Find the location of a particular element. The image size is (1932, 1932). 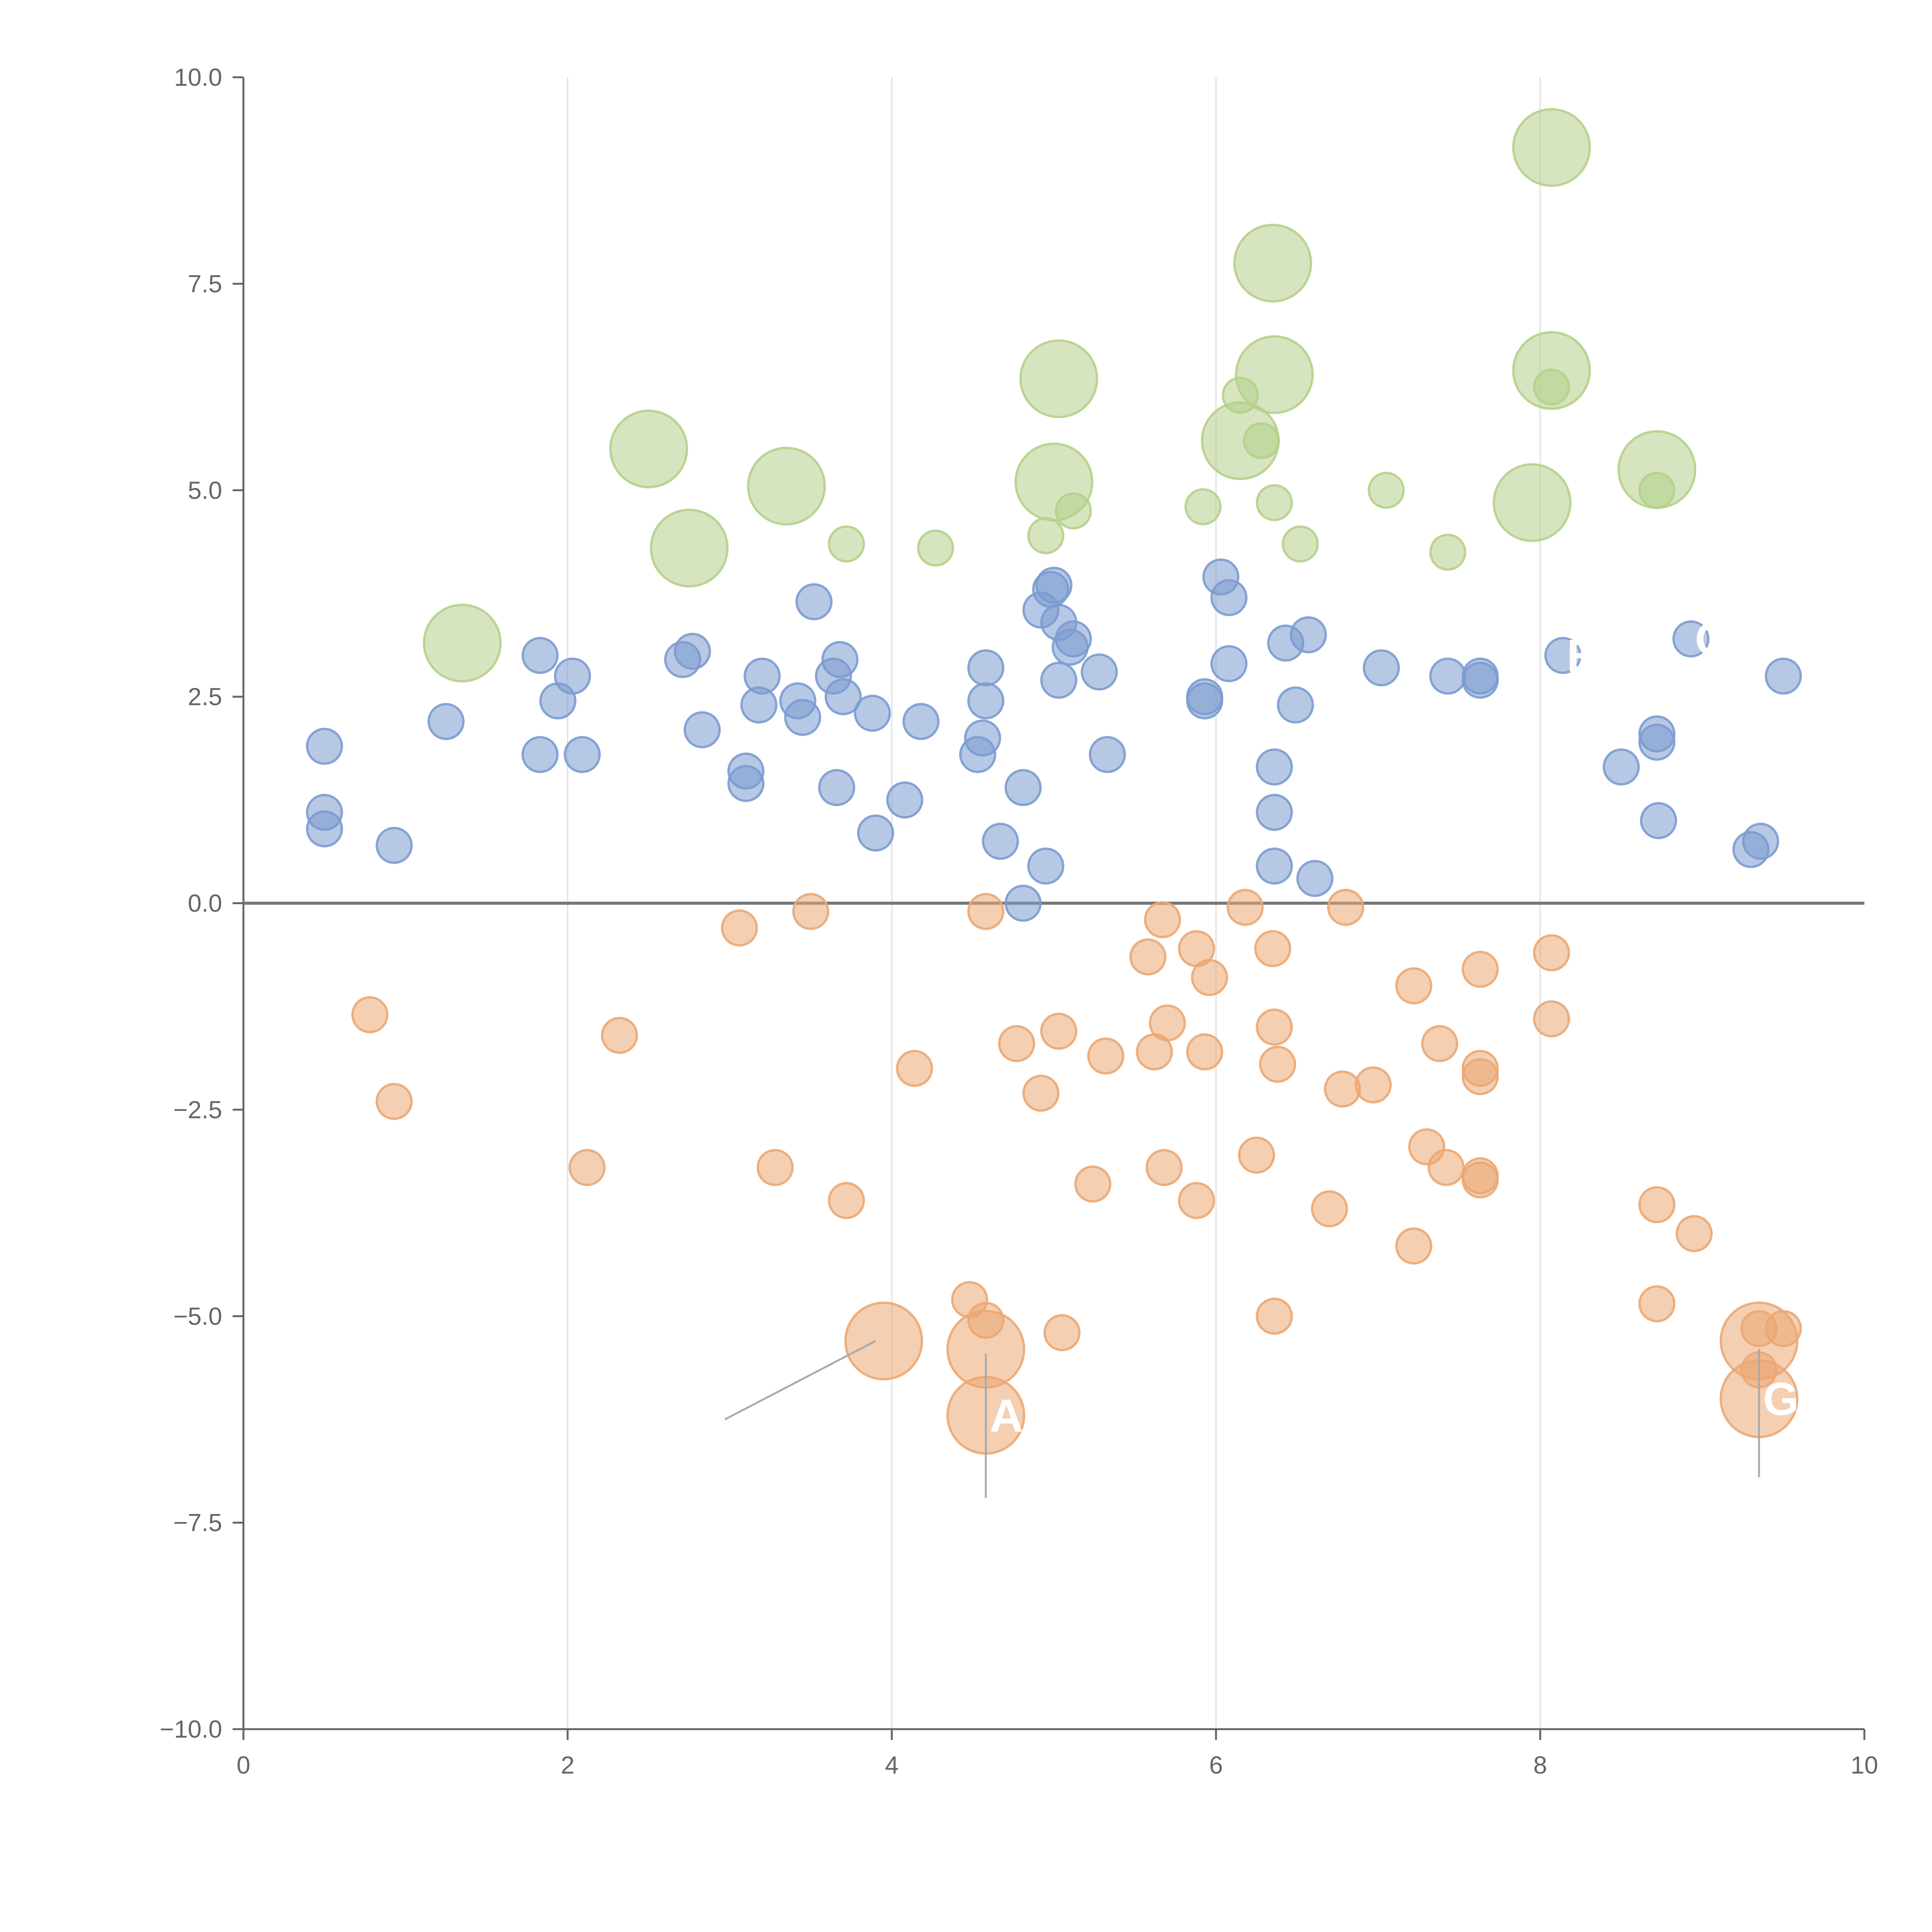

annotation-leaders is located at coordinates (1242, 1419).